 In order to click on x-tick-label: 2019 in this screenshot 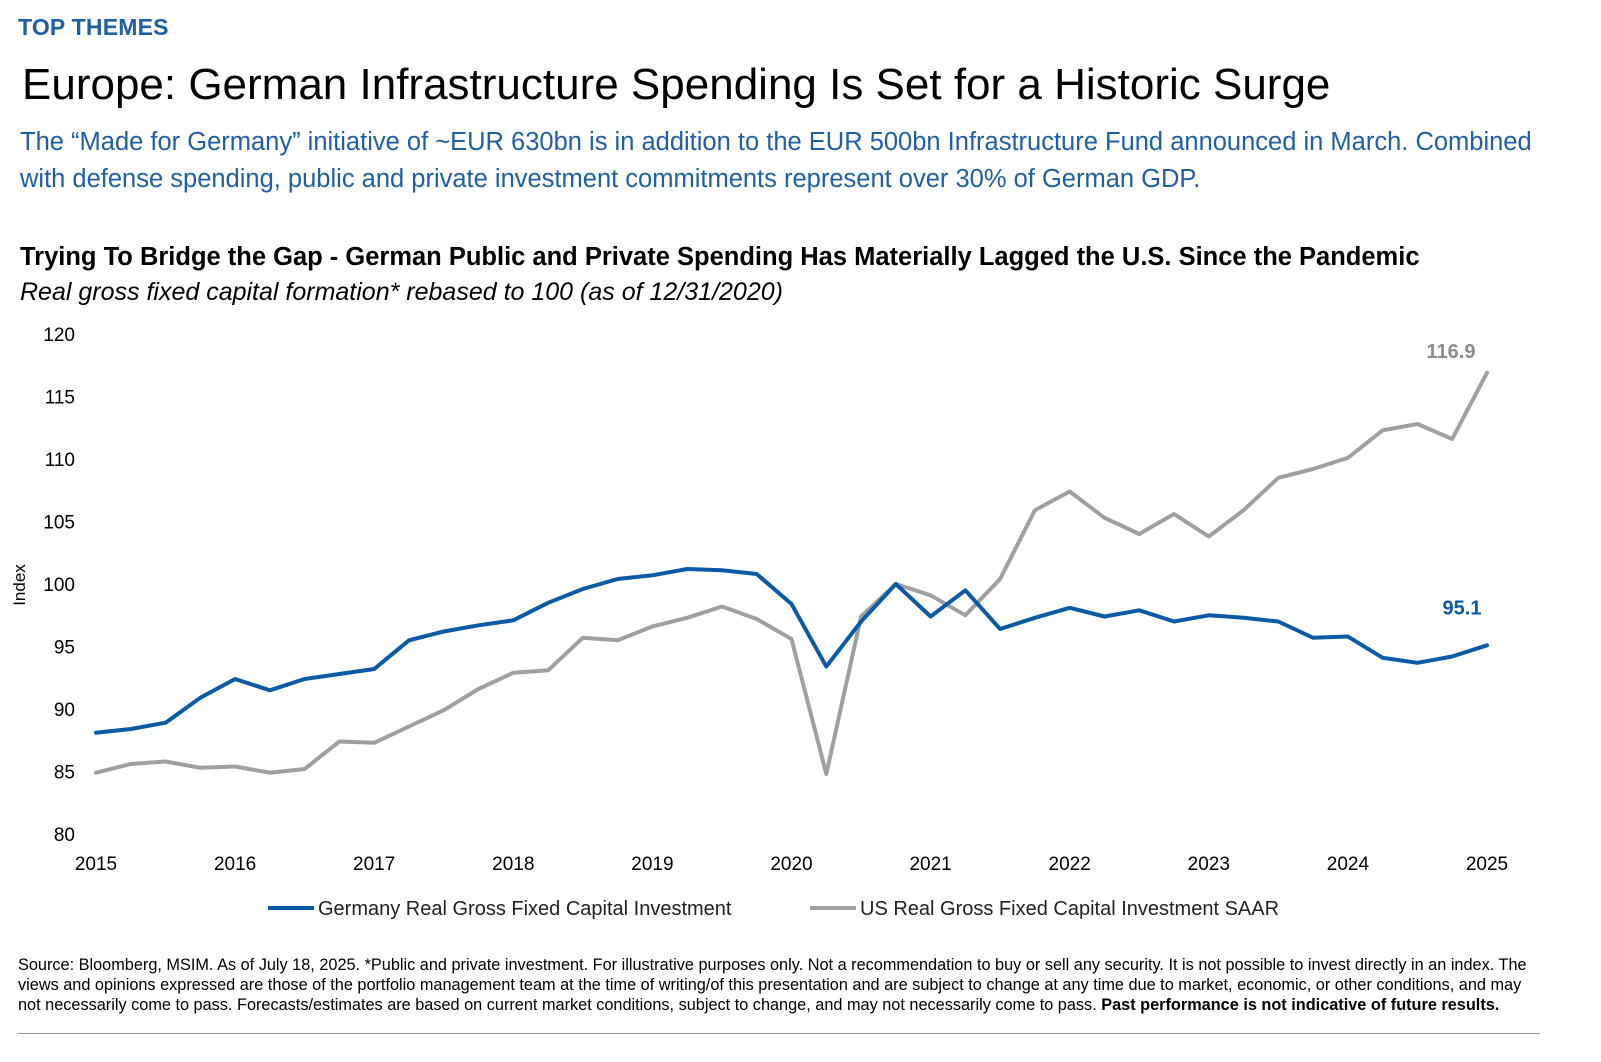, I will do `click(652, 864)`.